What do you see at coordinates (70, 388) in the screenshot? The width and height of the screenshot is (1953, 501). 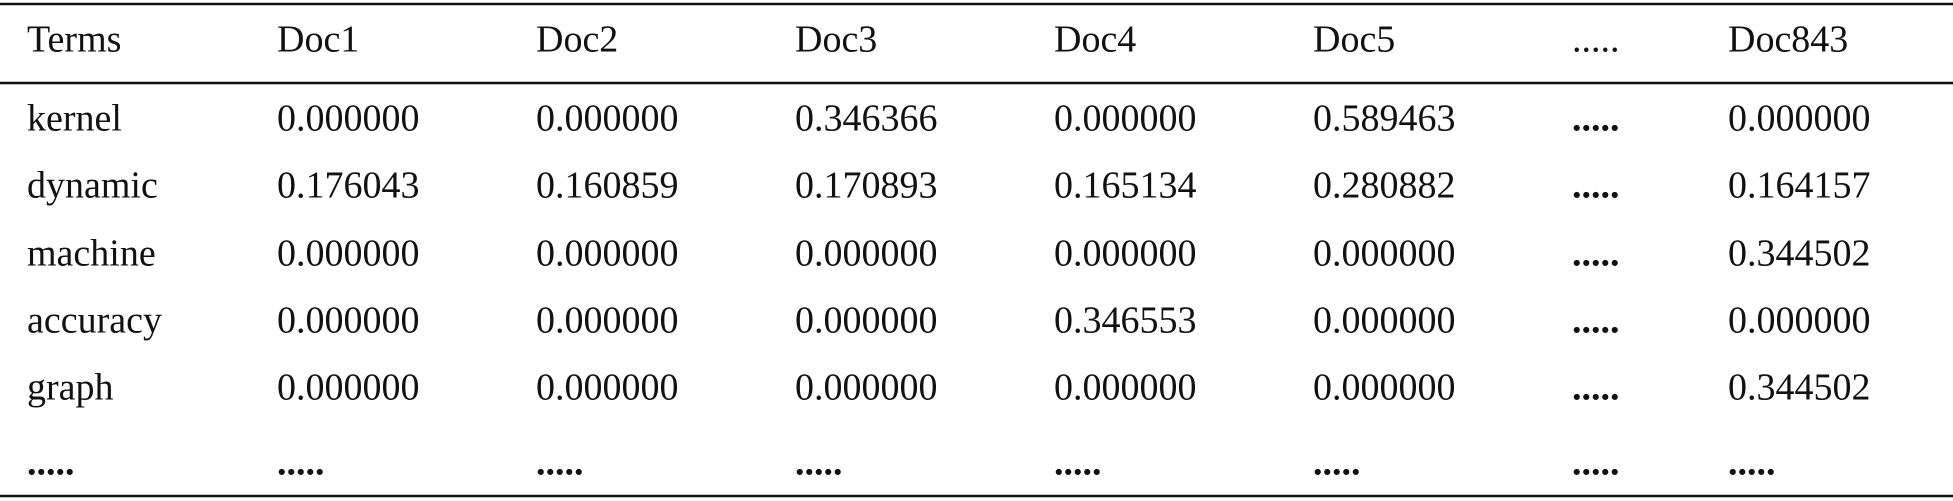 I see `cell: graph` at bounding box center [70, 388].